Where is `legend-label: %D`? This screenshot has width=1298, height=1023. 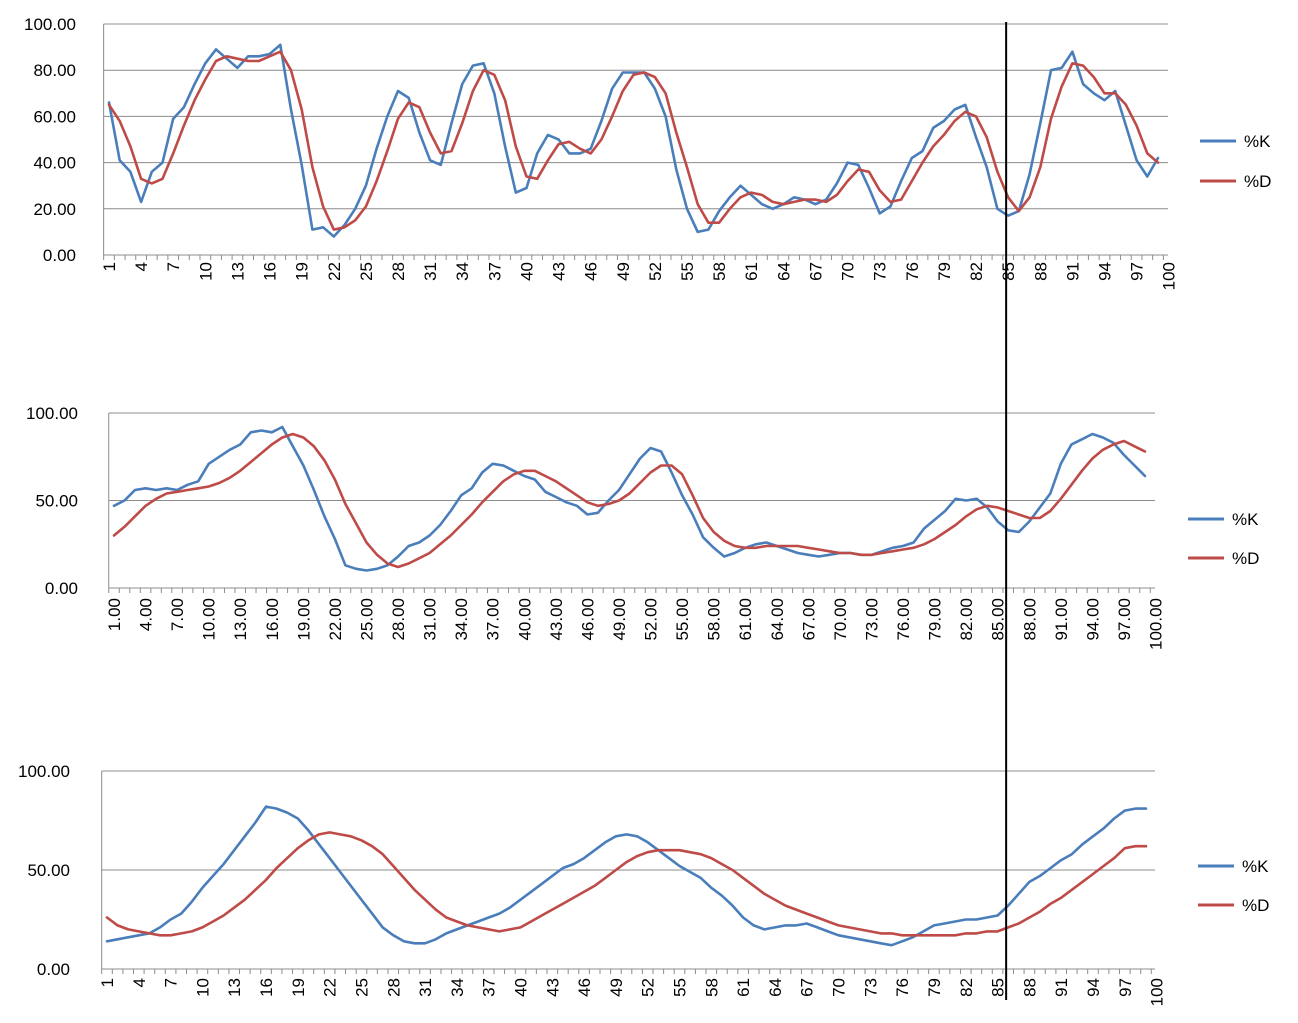
legend-label: %D is located at coordinates (1255, 905).